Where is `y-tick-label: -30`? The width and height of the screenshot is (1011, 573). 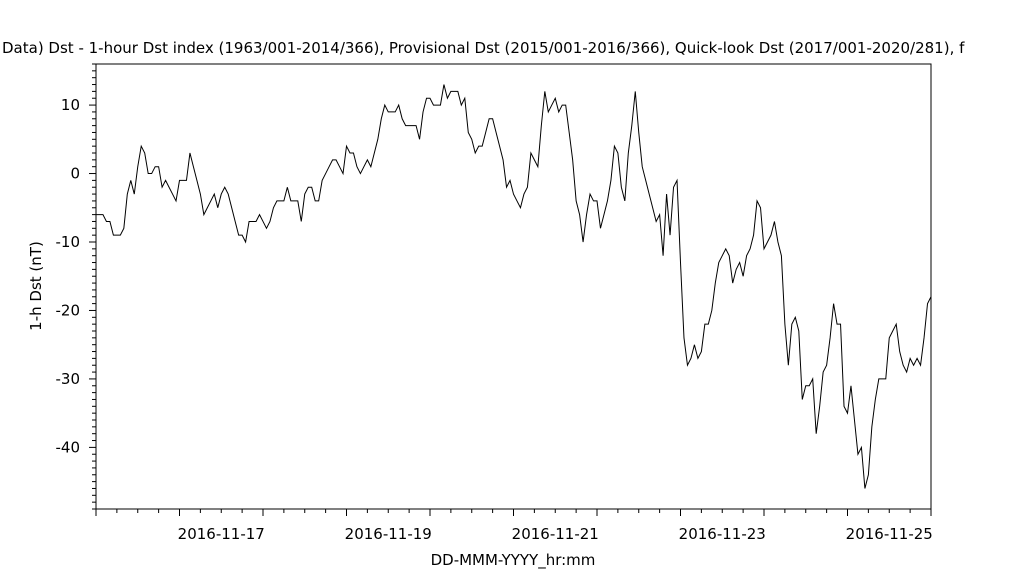 y-tick-label: -30 is located at coordinates (68, 379).